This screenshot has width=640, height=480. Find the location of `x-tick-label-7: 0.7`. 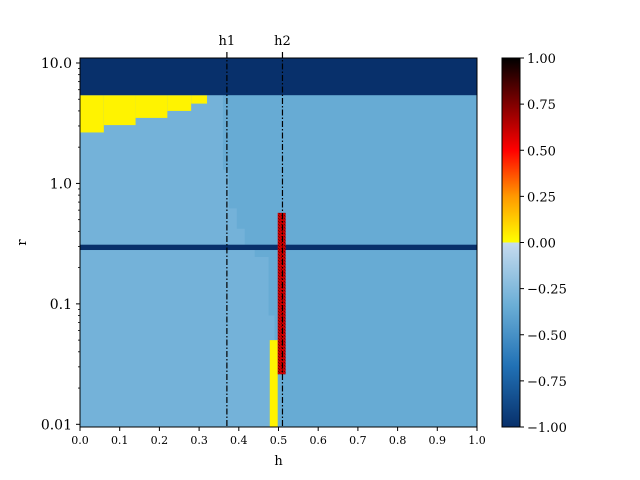

x-tick-label-7: 0.7 is located at coordinates (358, 440).